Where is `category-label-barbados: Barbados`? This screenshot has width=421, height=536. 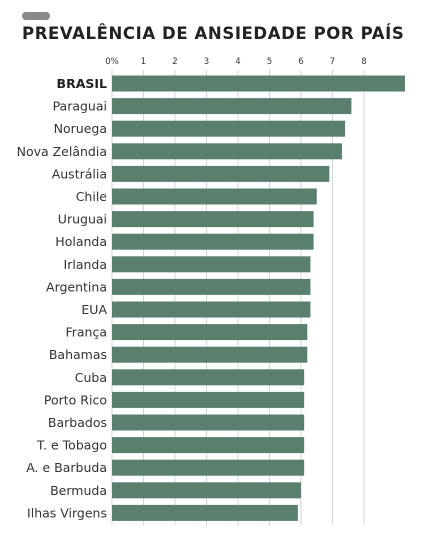 category-label-barbados: Barbados is located at coordinates (77, 422).